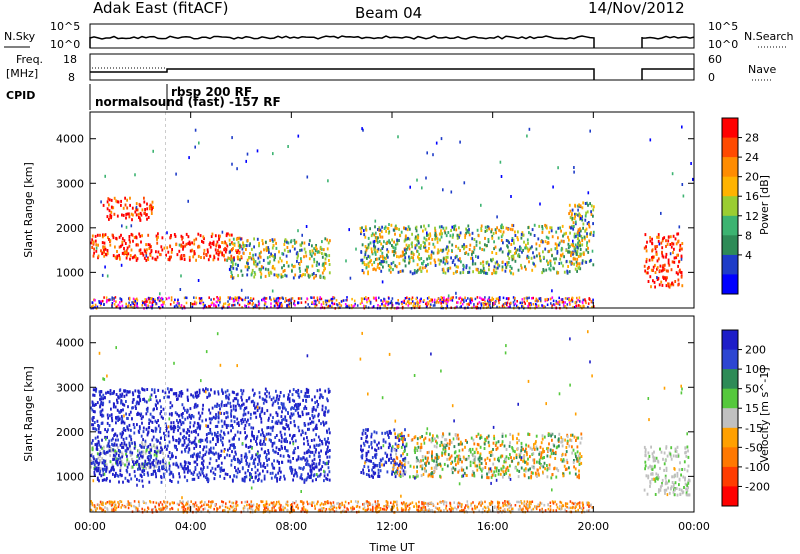 This screenshot has width=800, height=554. I want to click on freq-trace, so click(342, 74).